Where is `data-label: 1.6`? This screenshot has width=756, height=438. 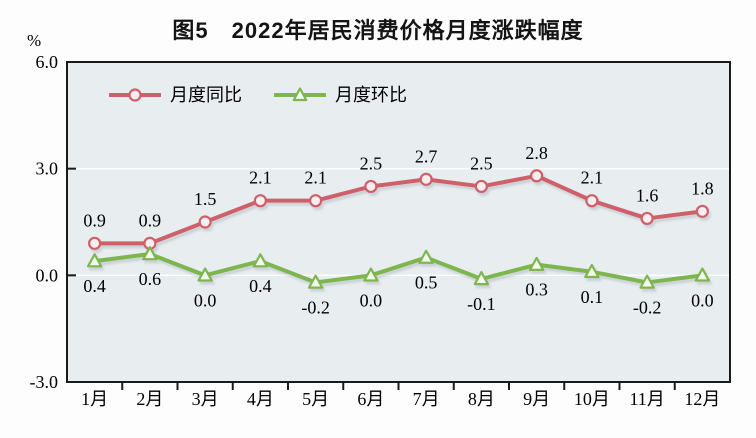
data-label: 1.6 is located at coordinates (647, 195).